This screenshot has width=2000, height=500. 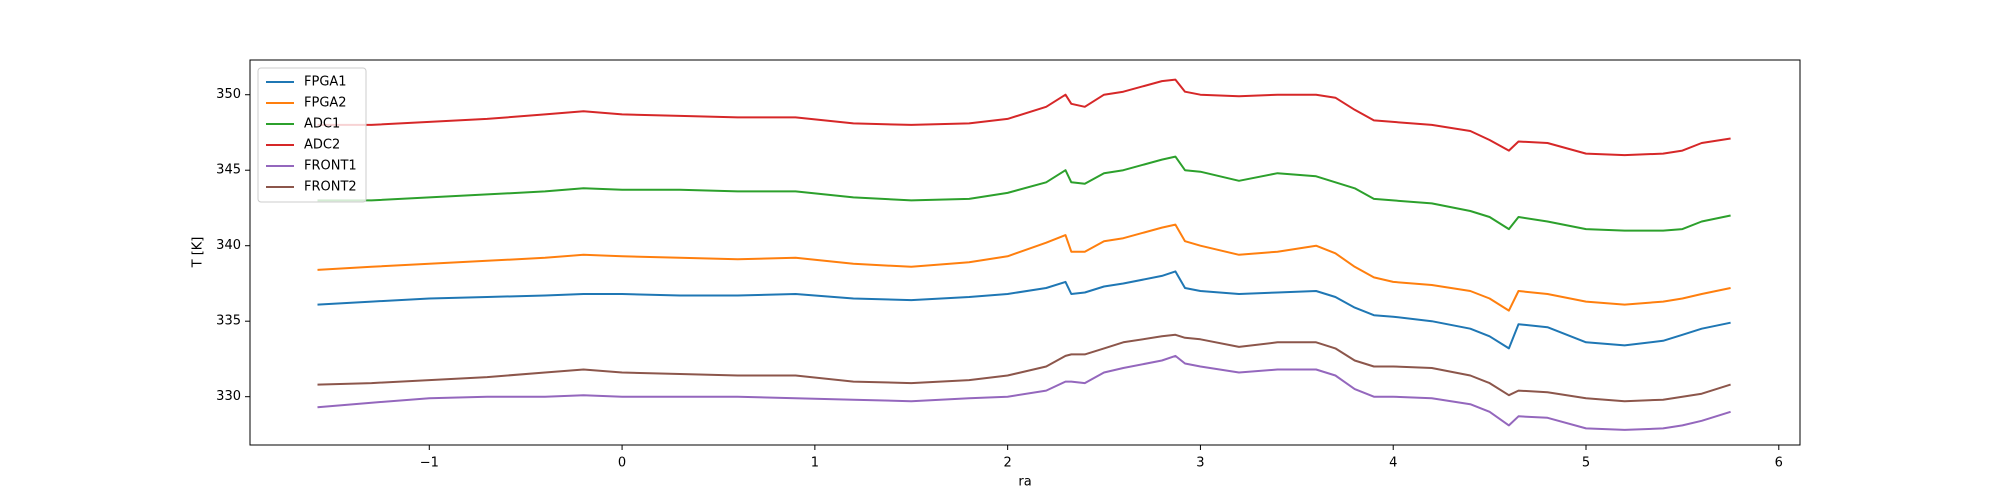 I want to click on y-axis-label: T [K], so click(x=198, y=253).